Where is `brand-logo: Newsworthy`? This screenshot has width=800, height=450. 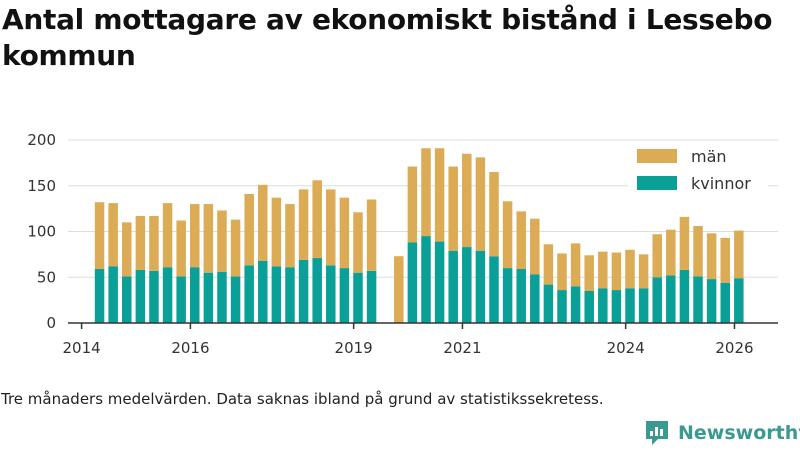
brand-logo: Newsworthy is located at coordinates (722, 433).